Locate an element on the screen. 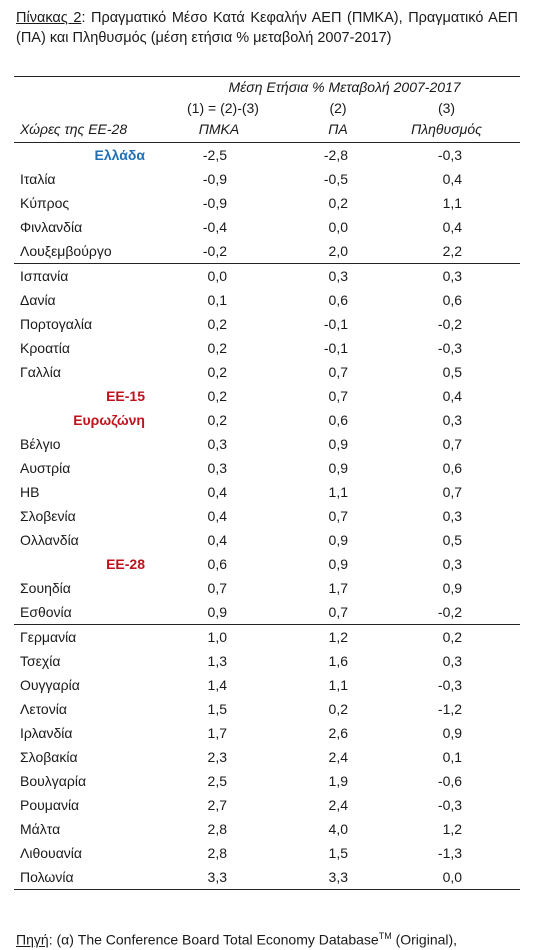  value-cell: -2,8 is located at coordinates (324, 154).